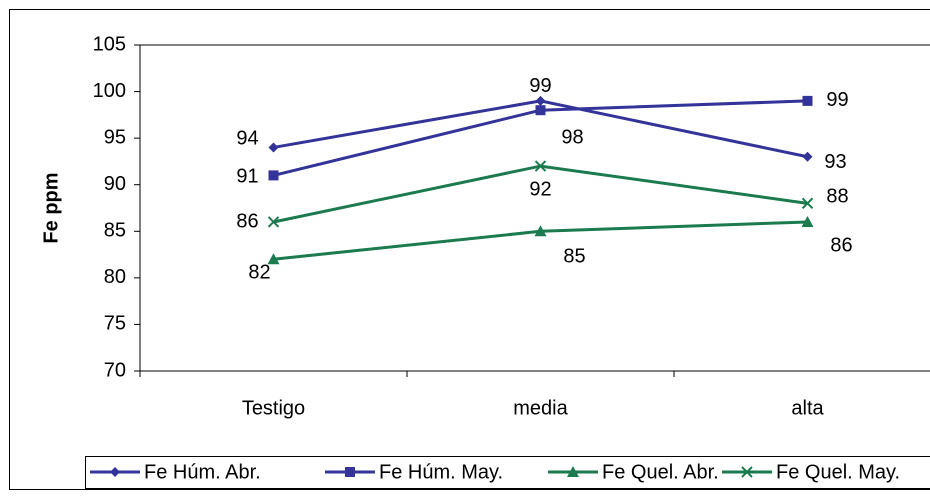  Describe the element at coordinates (115, 184) in the screenshot. I see `y-tick-label: 90` at that location.